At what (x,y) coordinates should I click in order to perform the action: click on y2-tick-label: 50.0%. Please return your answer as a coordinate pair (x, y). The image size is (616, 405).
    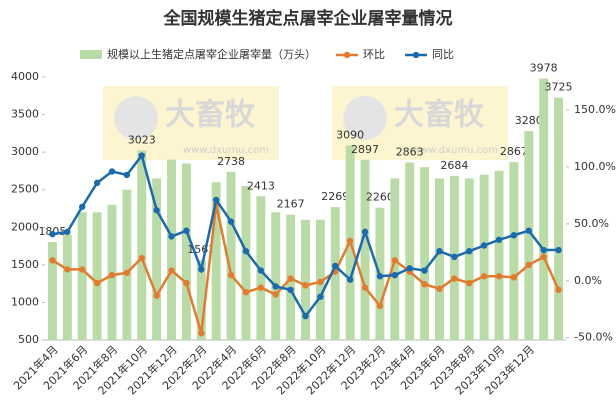
    Looking at the image, I should click on (591, 223).